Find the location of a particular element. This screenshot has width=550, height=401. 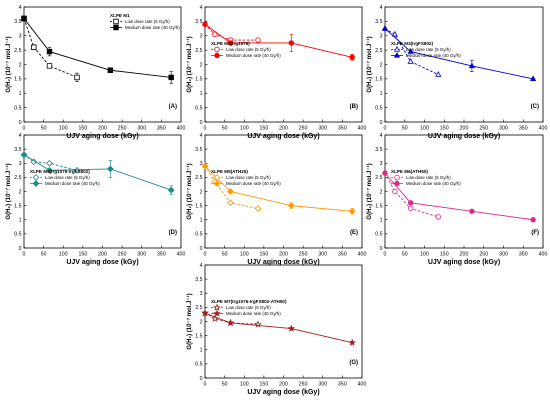

panel-label: (A) is located at coordinates (173, 107).